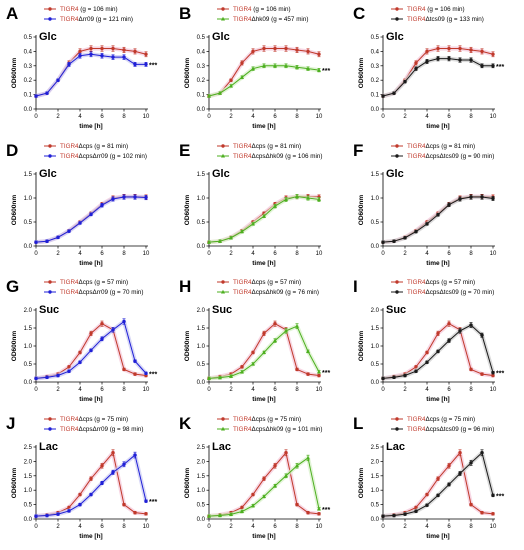 The image size is (524, 550). Describe the element at coordinates (262, 9) in the screenshot. I see `legend-label: TIGR4 (g = 106 min)` at that location.